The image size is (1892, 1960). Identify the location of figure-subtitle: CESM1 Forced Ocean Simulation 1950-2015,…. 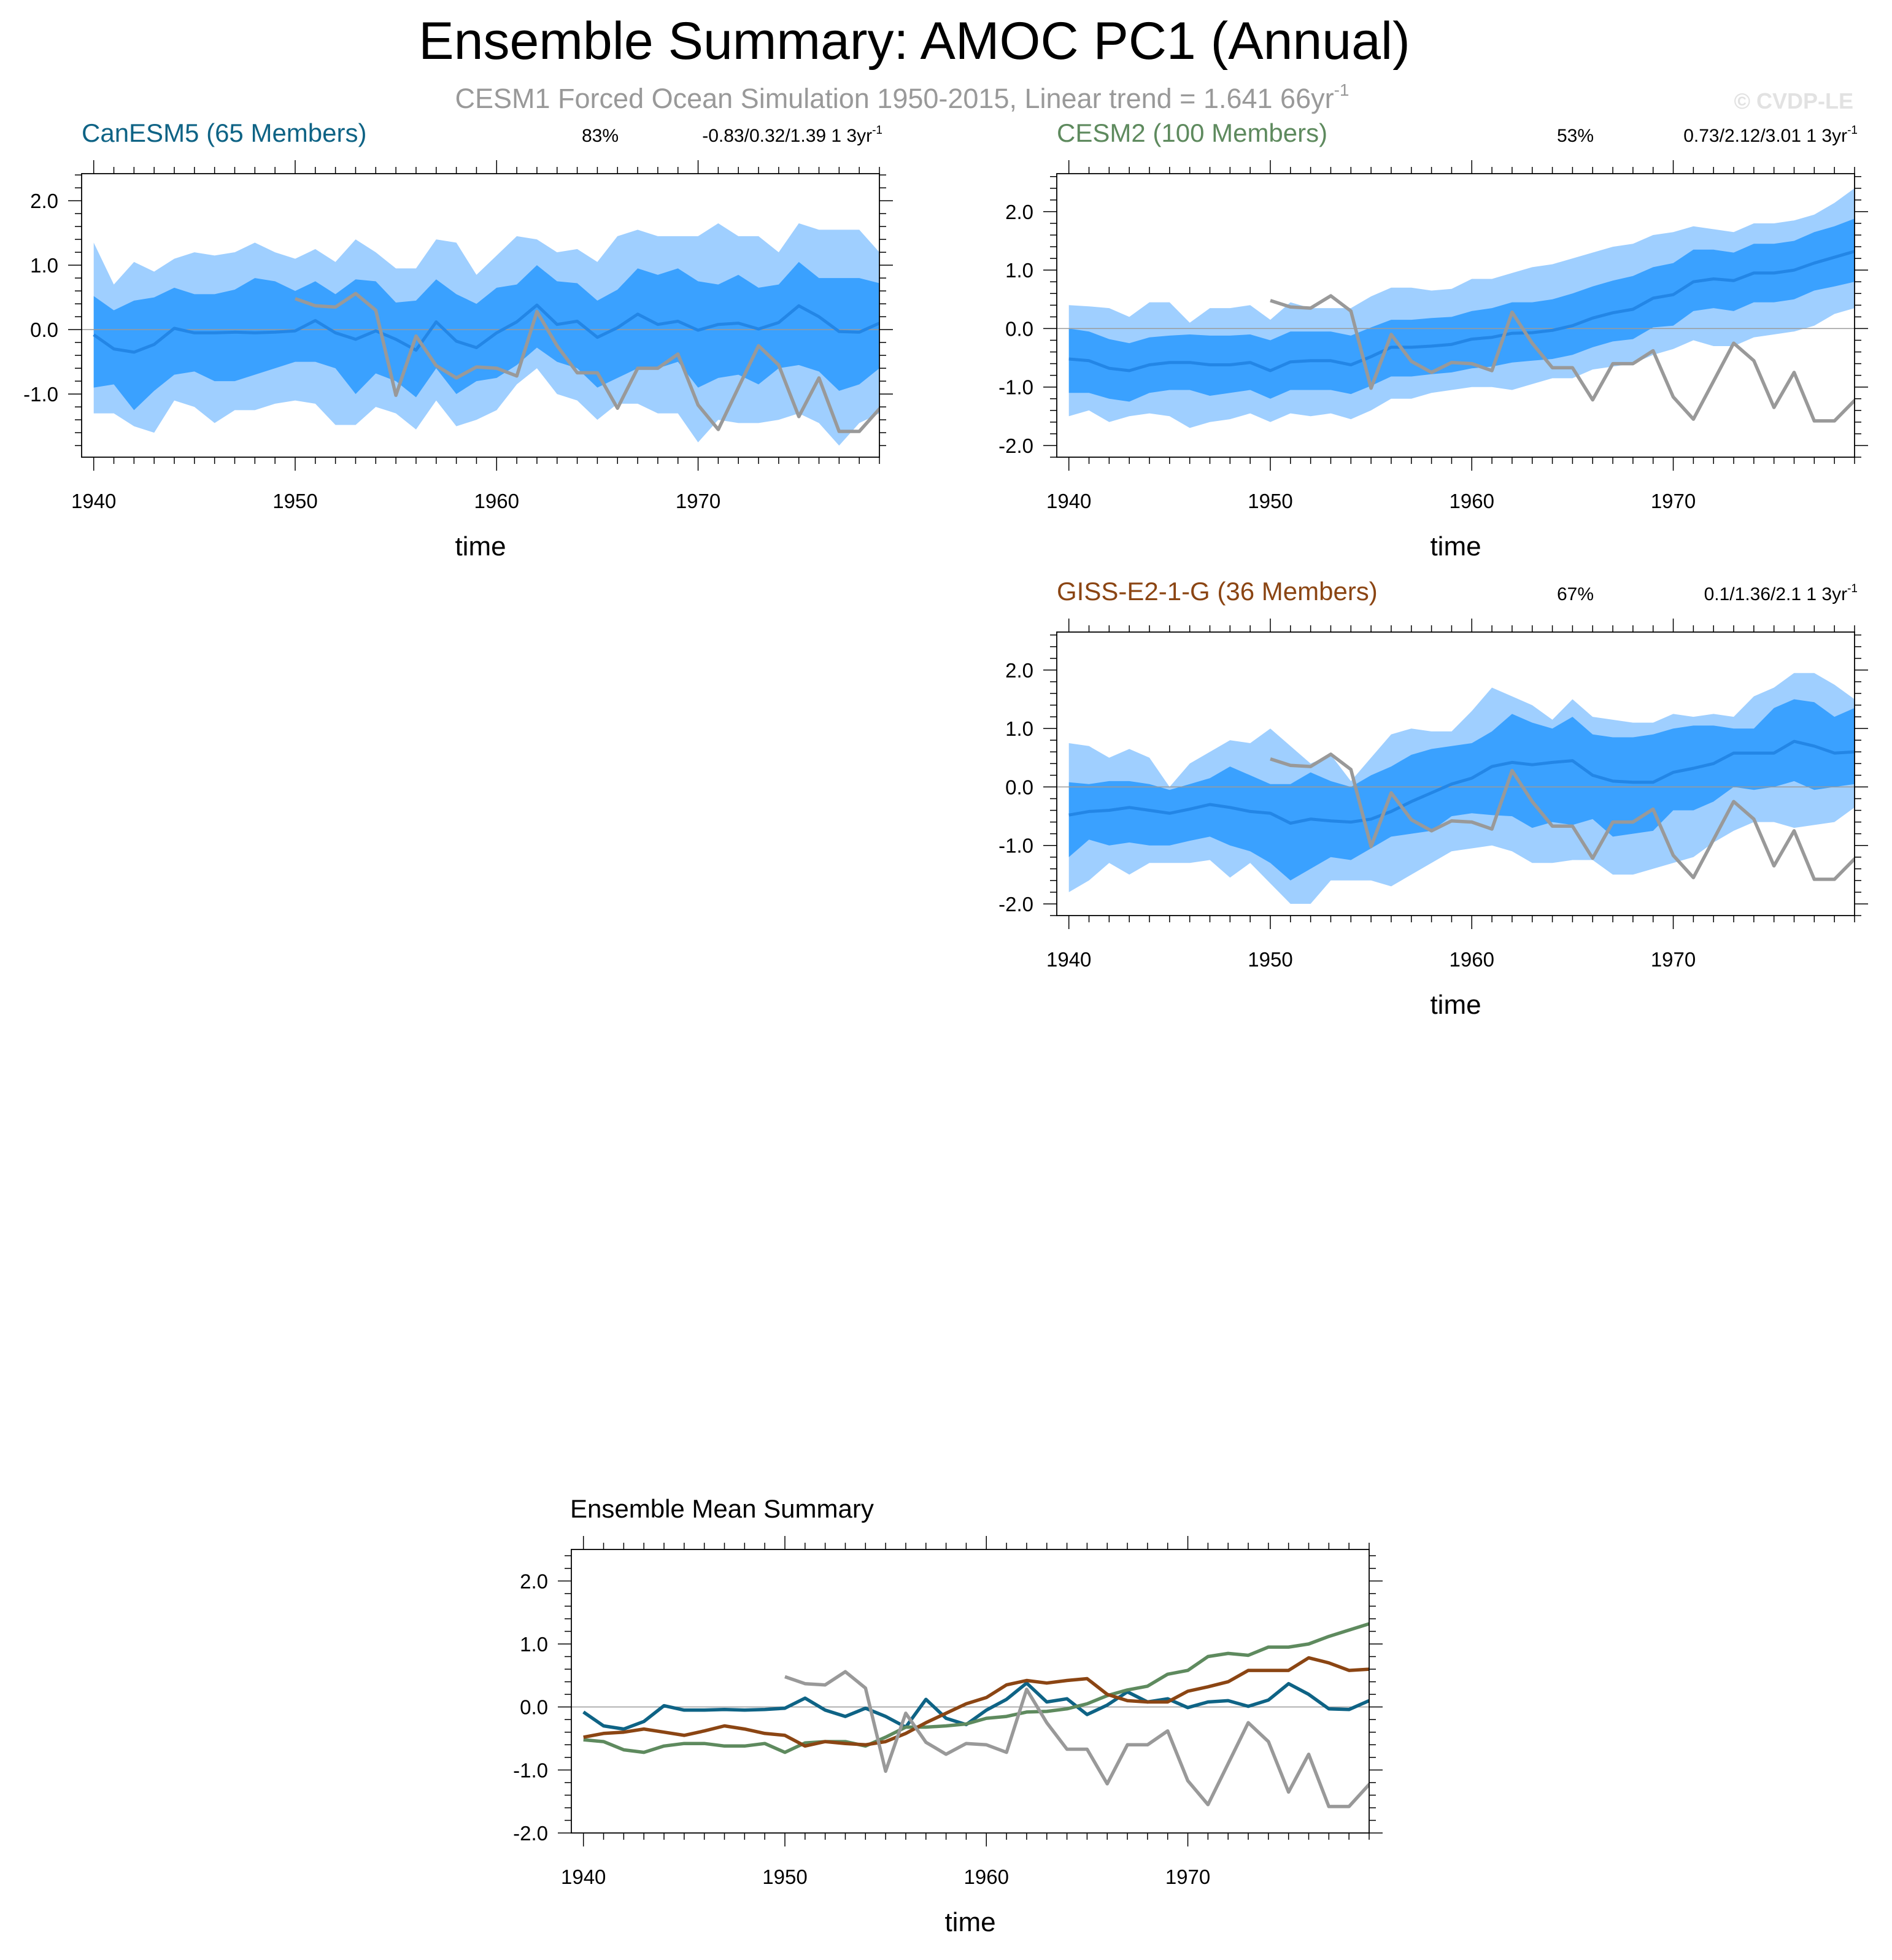
(902, 97).